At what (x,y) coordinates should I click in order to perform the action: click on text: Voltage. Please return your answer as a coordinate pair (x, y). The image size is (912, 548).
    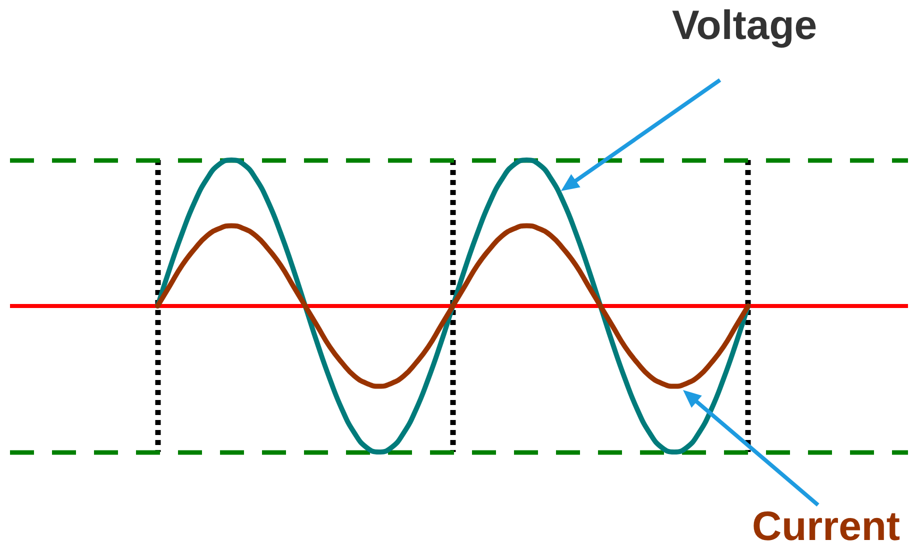
    Looking at the image, I should click on (745, 25).